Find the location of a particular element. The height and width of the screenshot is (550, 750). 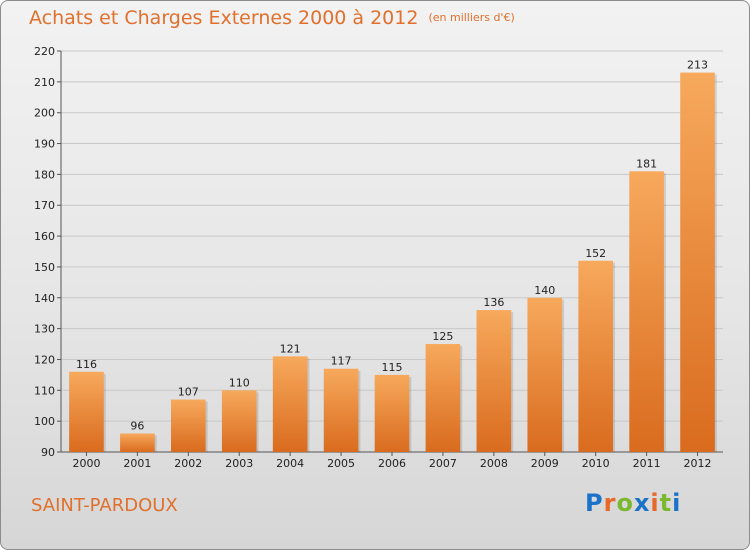

chart-title-text: Achats et Charges Externes 2000 à 2012 is located at coordinates (224, 18).